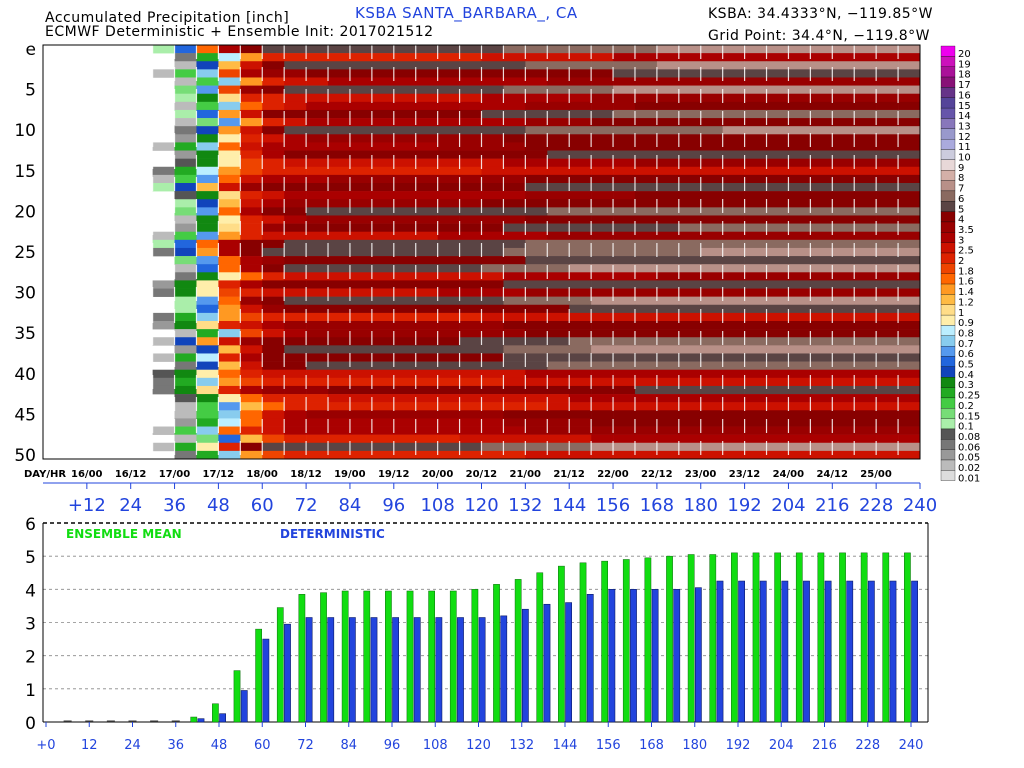  Describe the element at coordinates (130, 505) in the screenshot. I see `forecast-hour-label: 24` at that location.